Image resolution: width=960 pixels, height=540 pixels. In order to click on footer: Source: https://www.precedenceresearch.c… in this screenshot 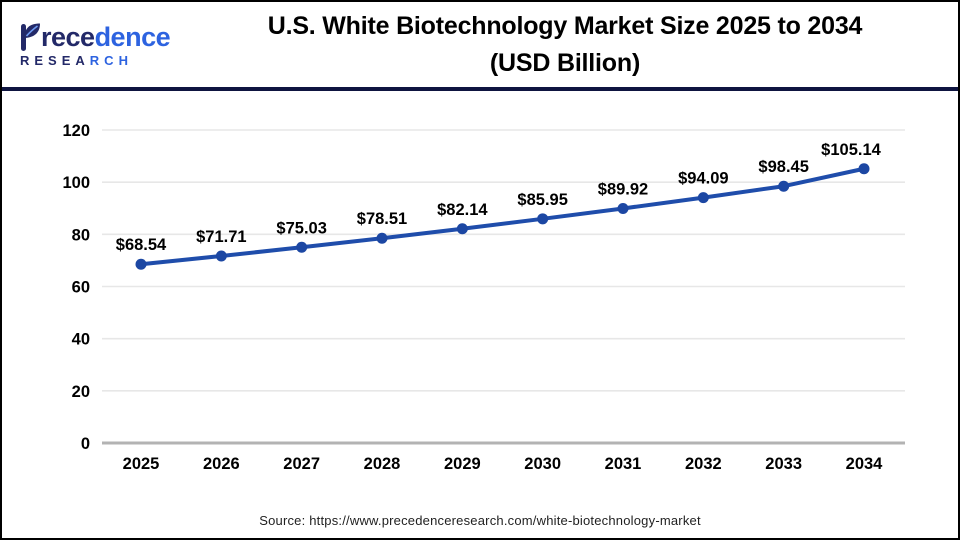, I will do `click(480, 520)`.